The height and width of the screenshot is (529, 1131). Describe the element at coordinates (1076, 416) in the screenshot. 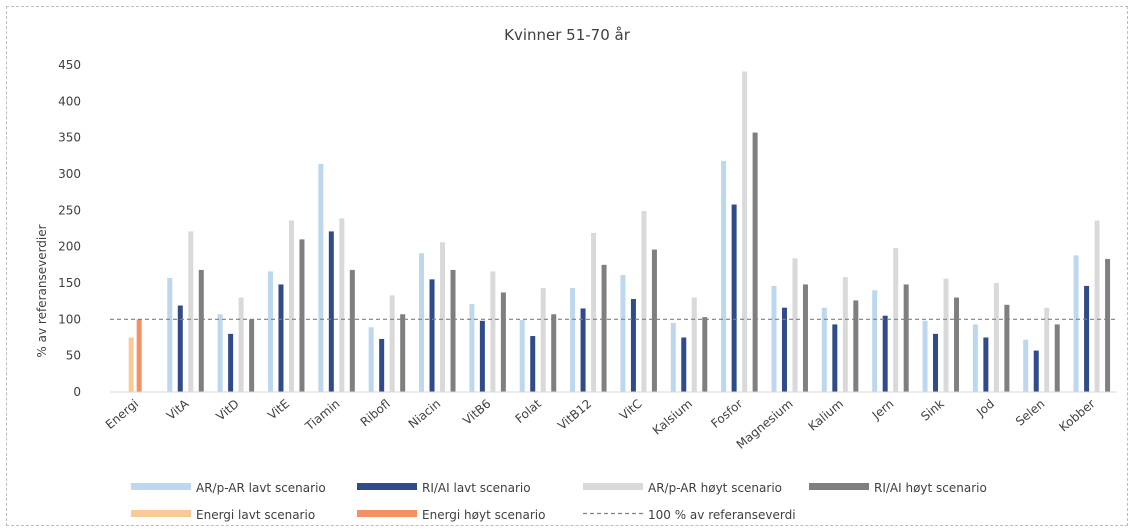

I see `x-tick-label-kobber: Kobber` at that location.